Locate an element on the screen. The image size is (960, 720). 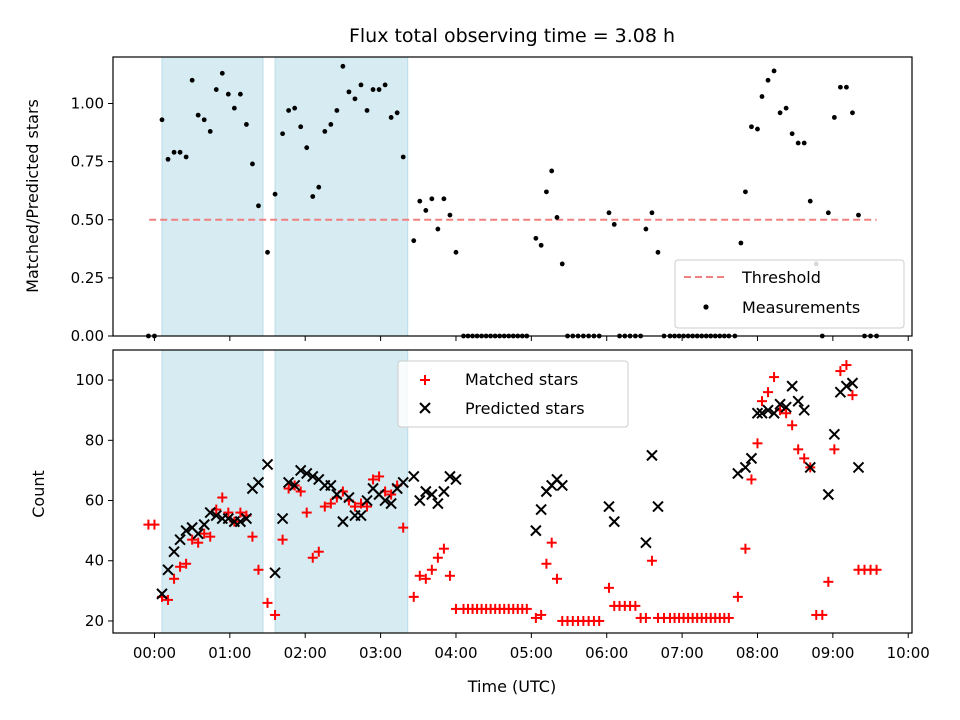
y-tick-label: 60 is located at coordinates (94, 501).